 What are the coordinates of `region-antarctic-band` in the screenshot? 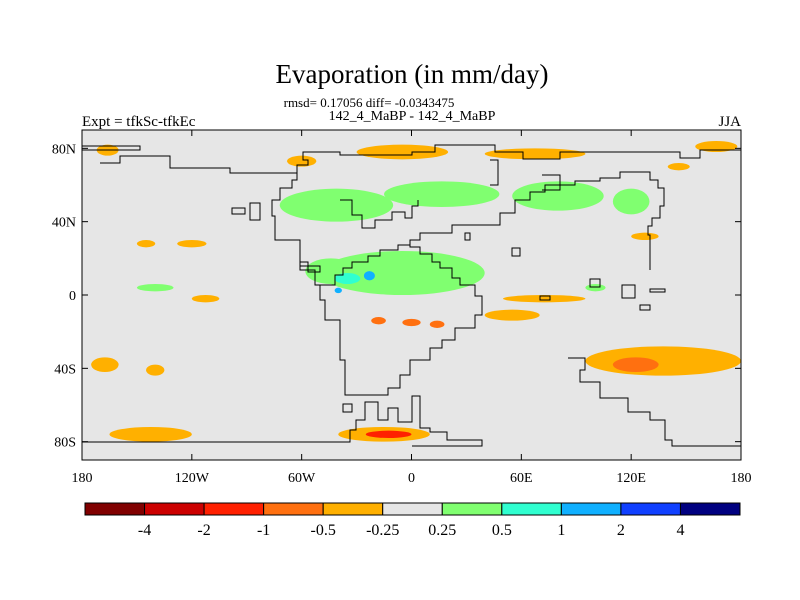 It's located at (150, 434).